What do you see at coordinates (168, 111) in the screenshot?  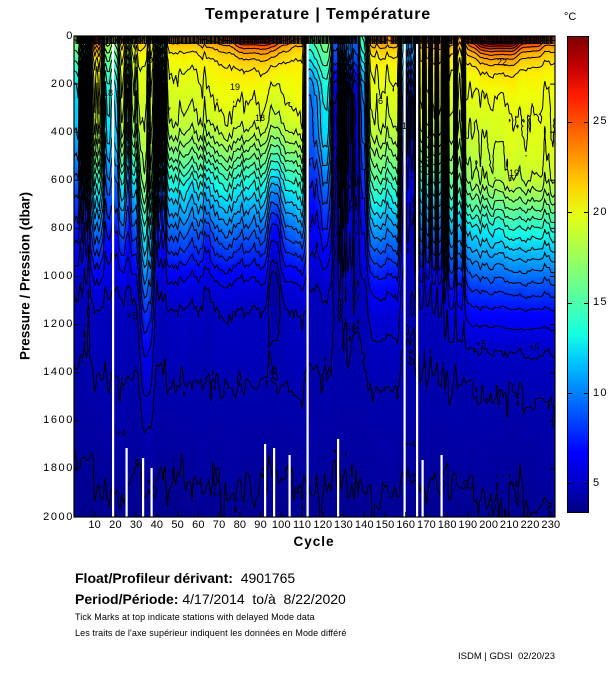 I see `svg-text: 7` at bounding box center [168, 111].